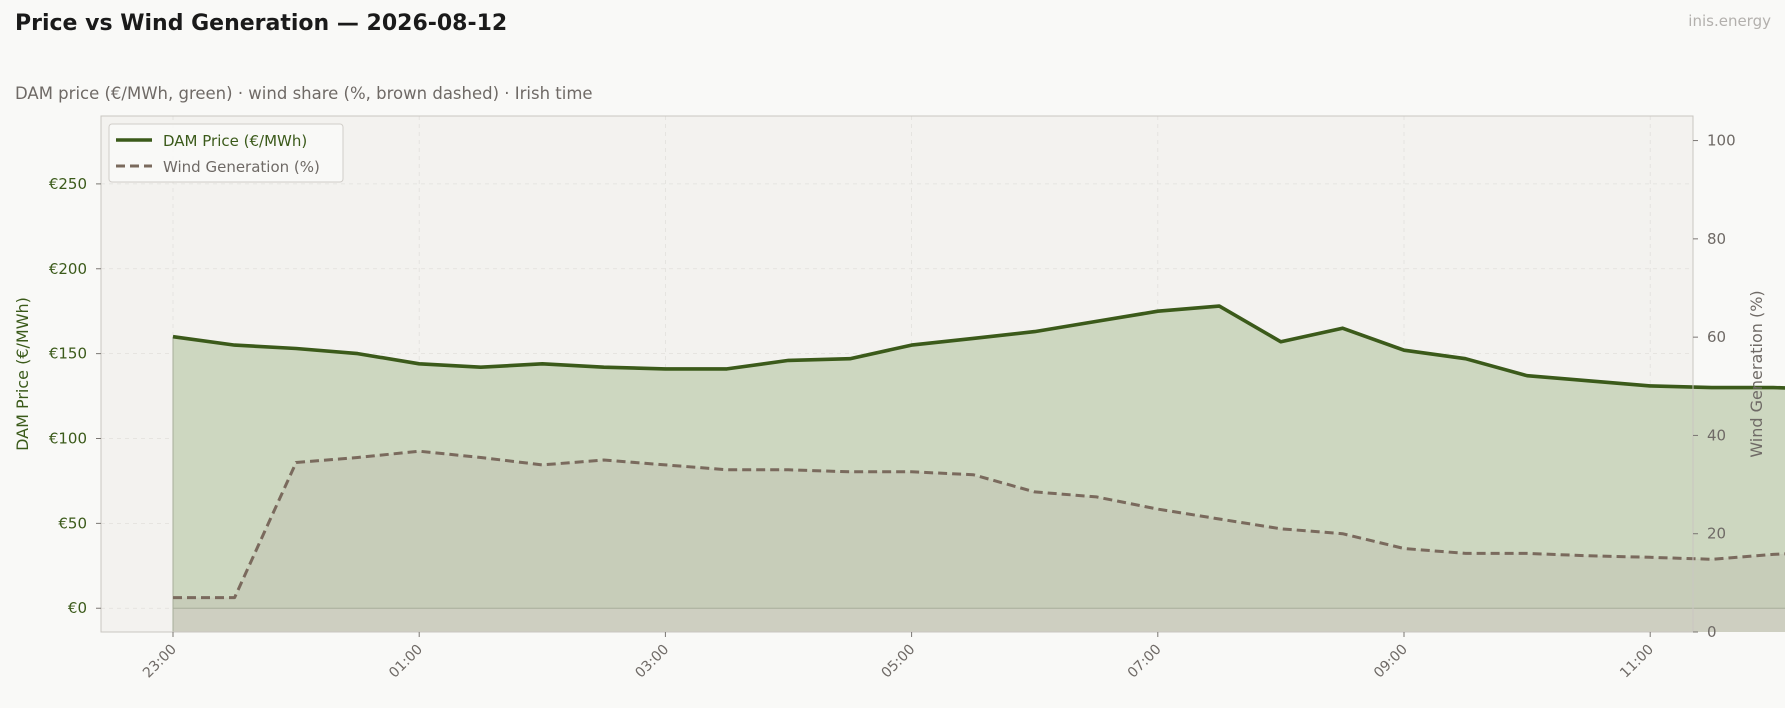  Describe the element at coordinates (1756, 373) in the screenshot. I see `right-axis-label: Wind Generation (%)` at that location.